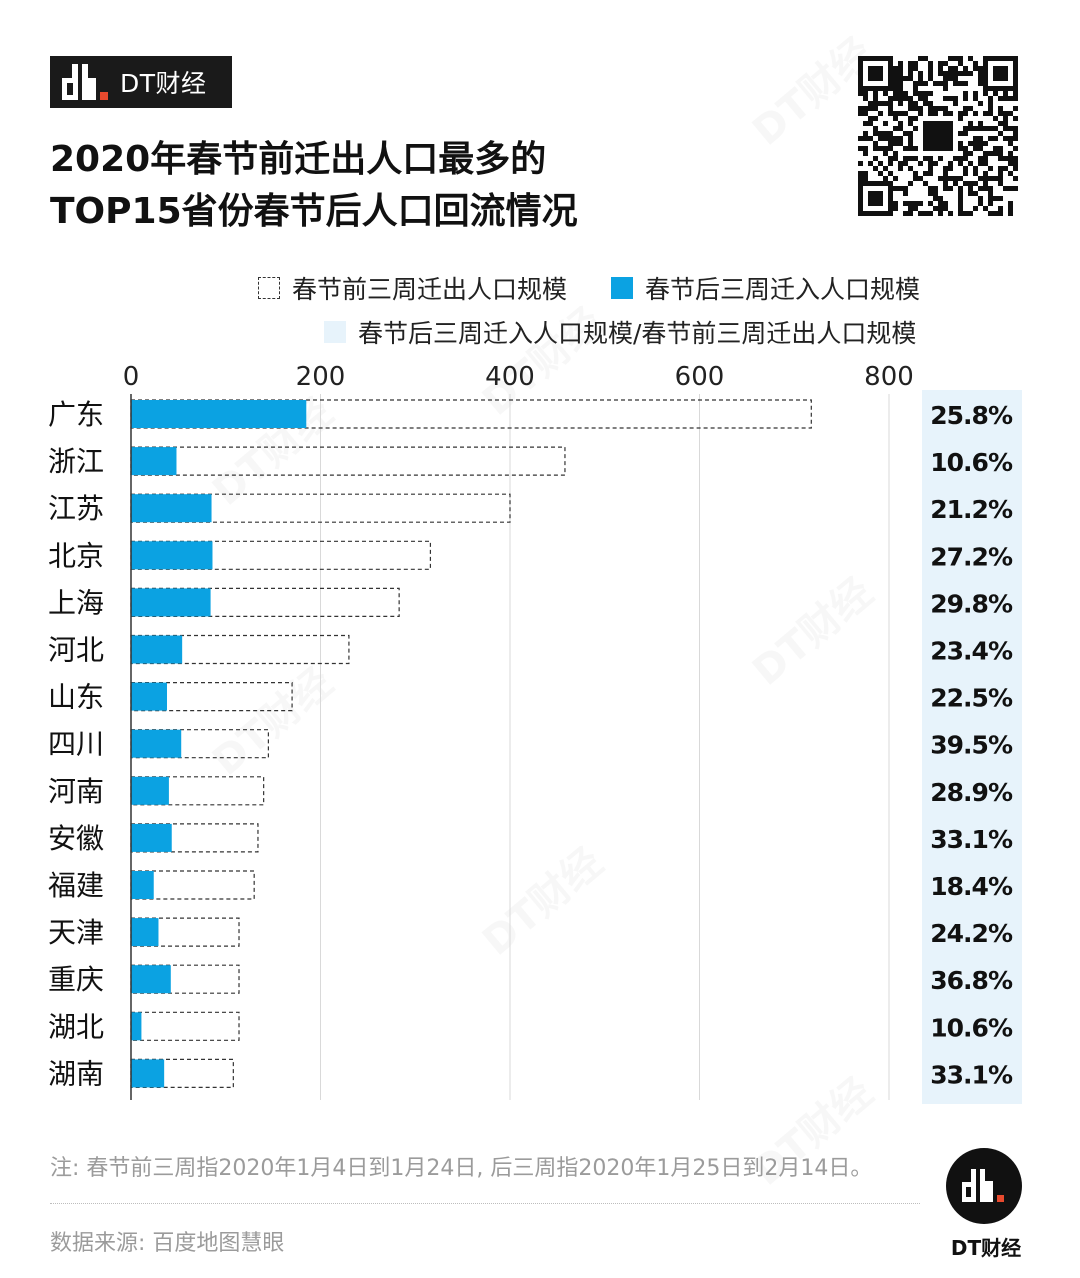 The image size is (1080, 1278). I want to click on category-label: 江苏, so click(76, 508).